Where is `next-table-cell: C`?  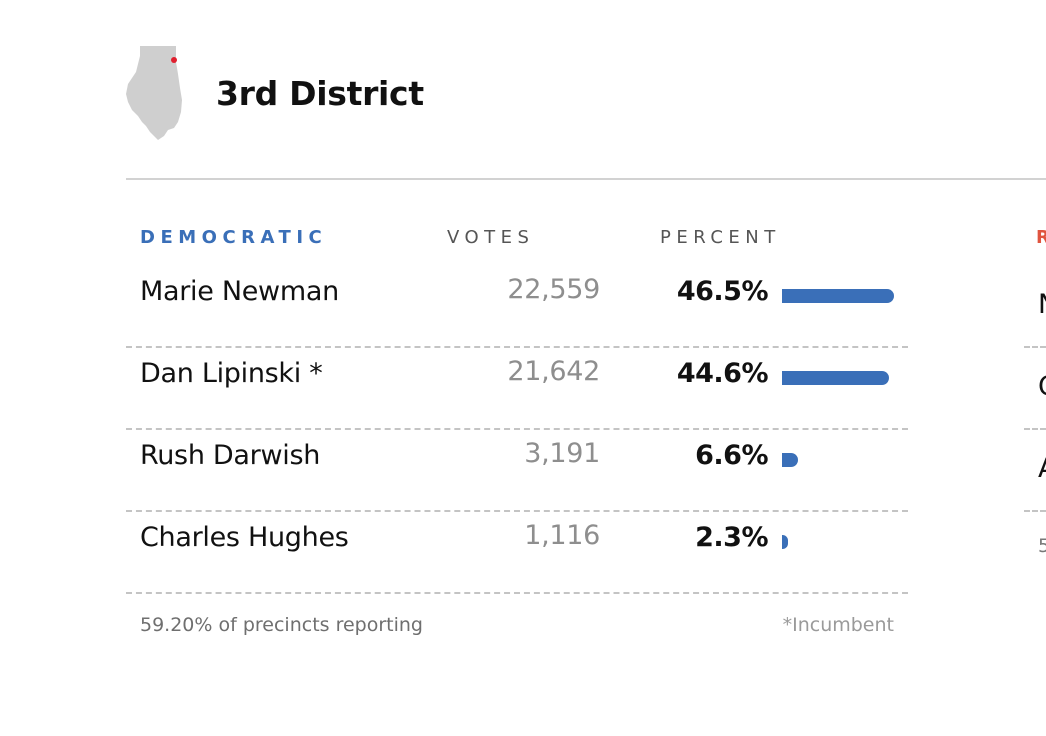 next-table-cell: C is located at coordinates (1042, 386).